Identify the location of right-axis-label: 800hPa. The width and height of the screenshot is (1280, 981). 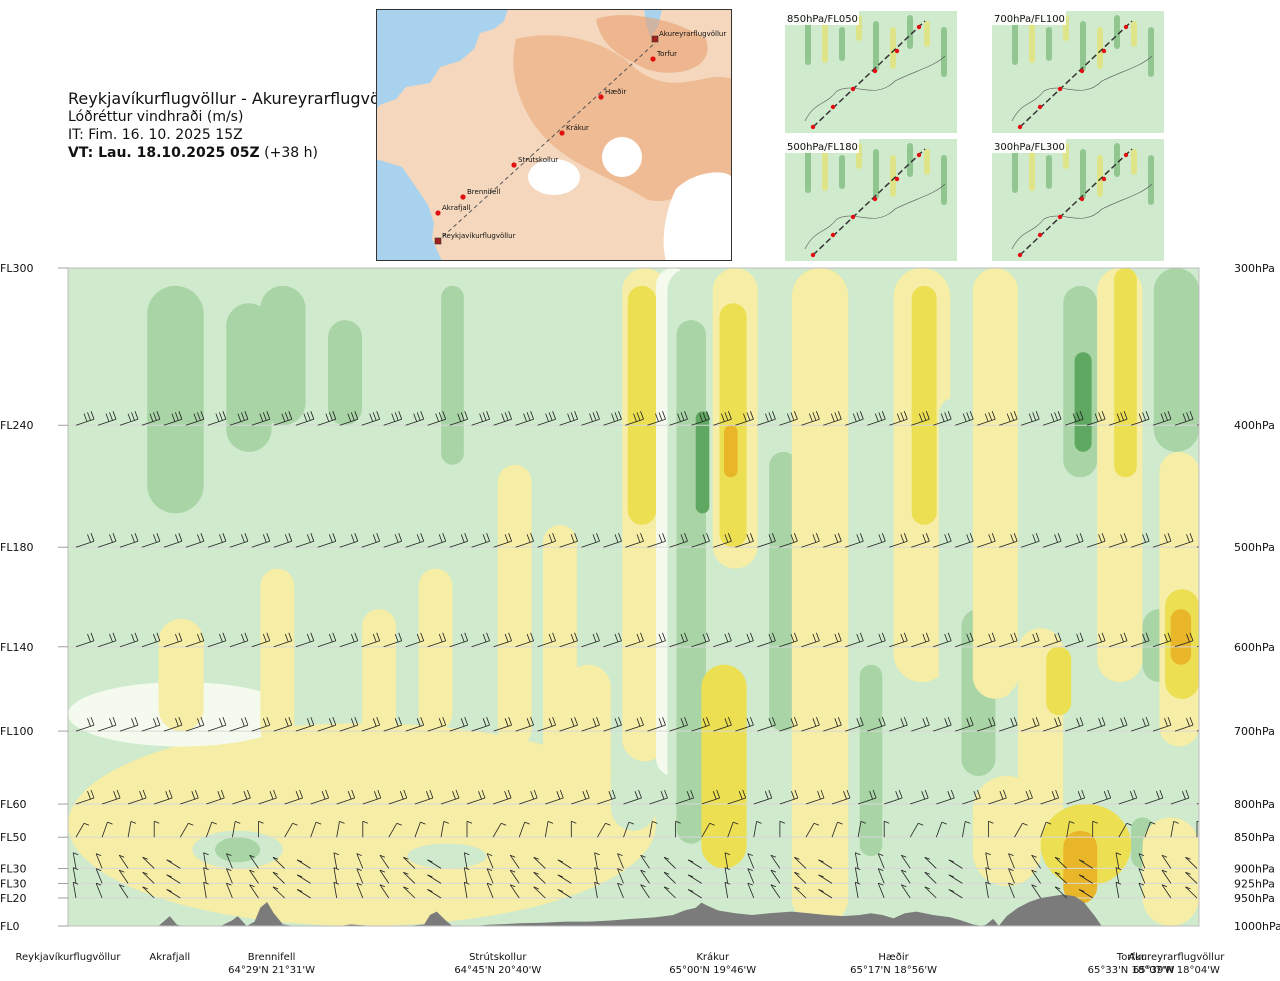
(1254, 804).